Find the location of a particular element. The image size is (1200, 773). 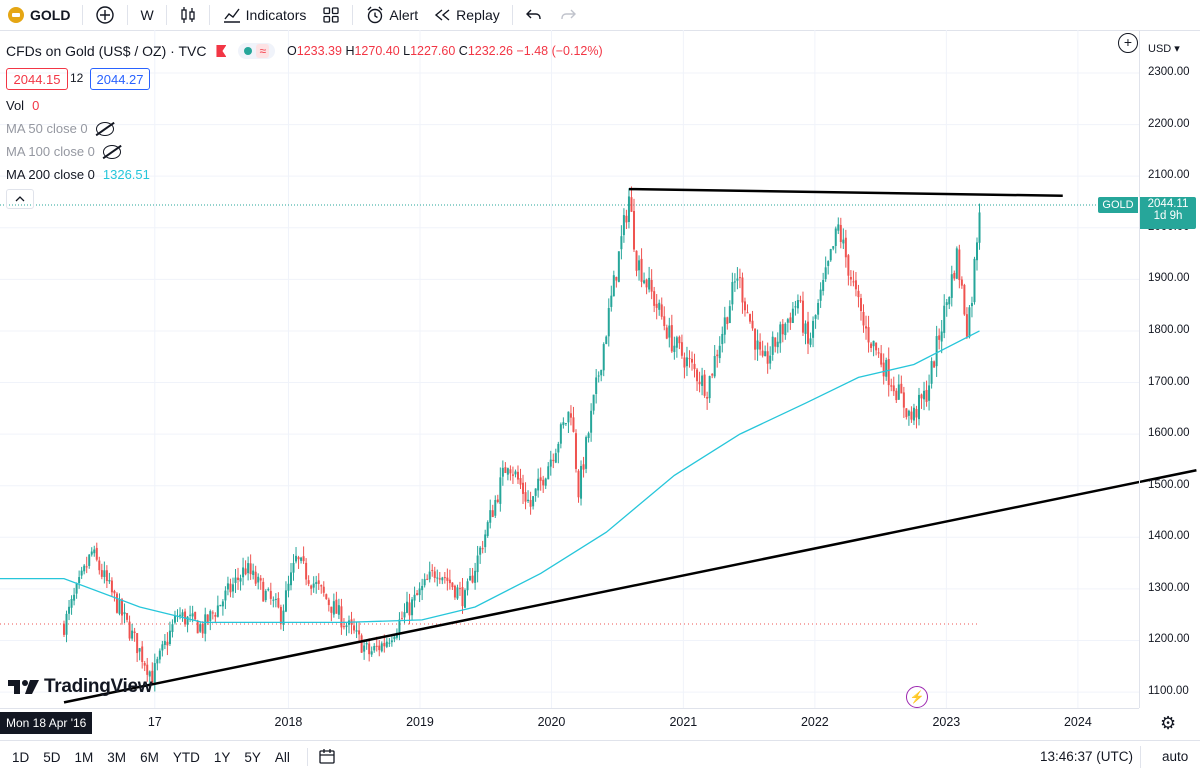

range-button-3m: 3M is located at coordinates (117, 757).